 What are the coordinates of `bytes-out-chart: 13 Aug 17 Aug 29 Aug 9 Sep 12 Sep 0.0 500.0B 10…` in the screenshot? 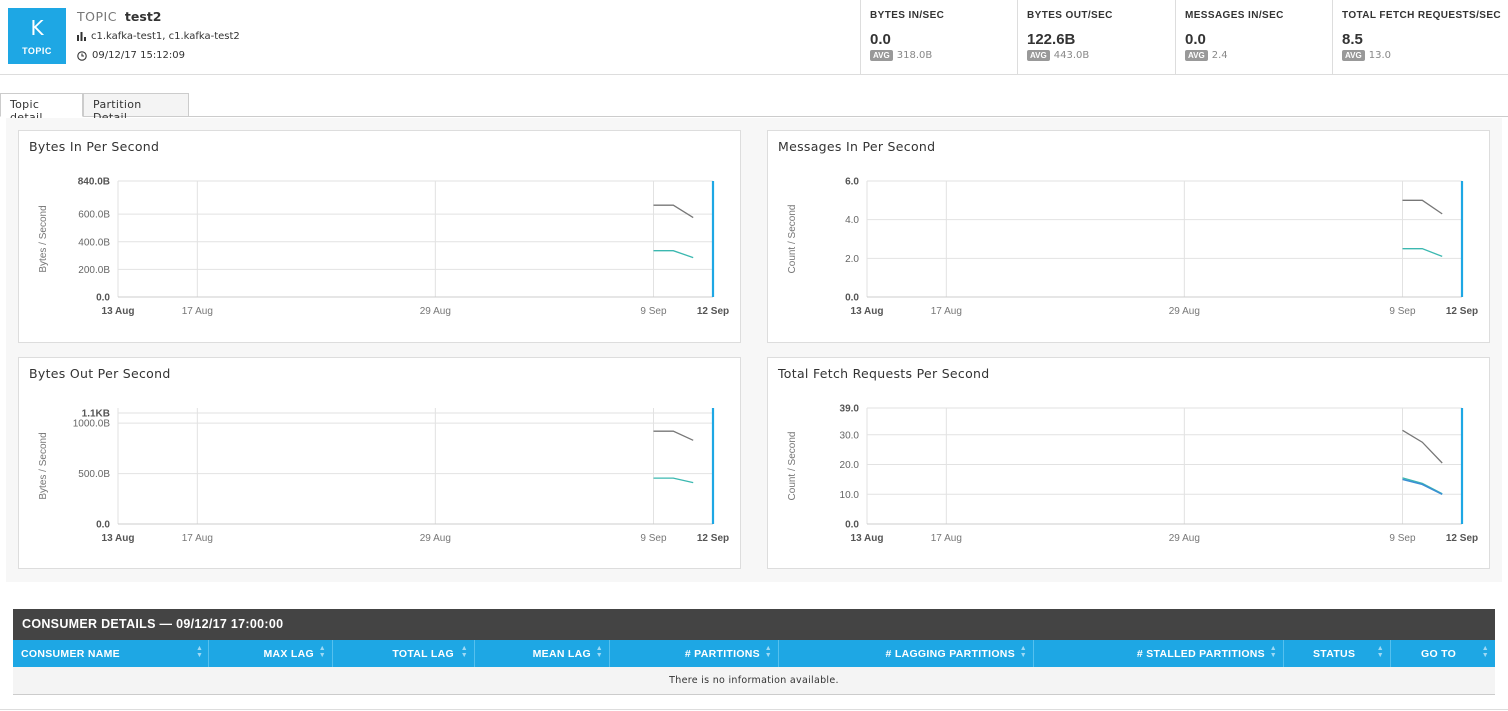 It's located at (383, 476).